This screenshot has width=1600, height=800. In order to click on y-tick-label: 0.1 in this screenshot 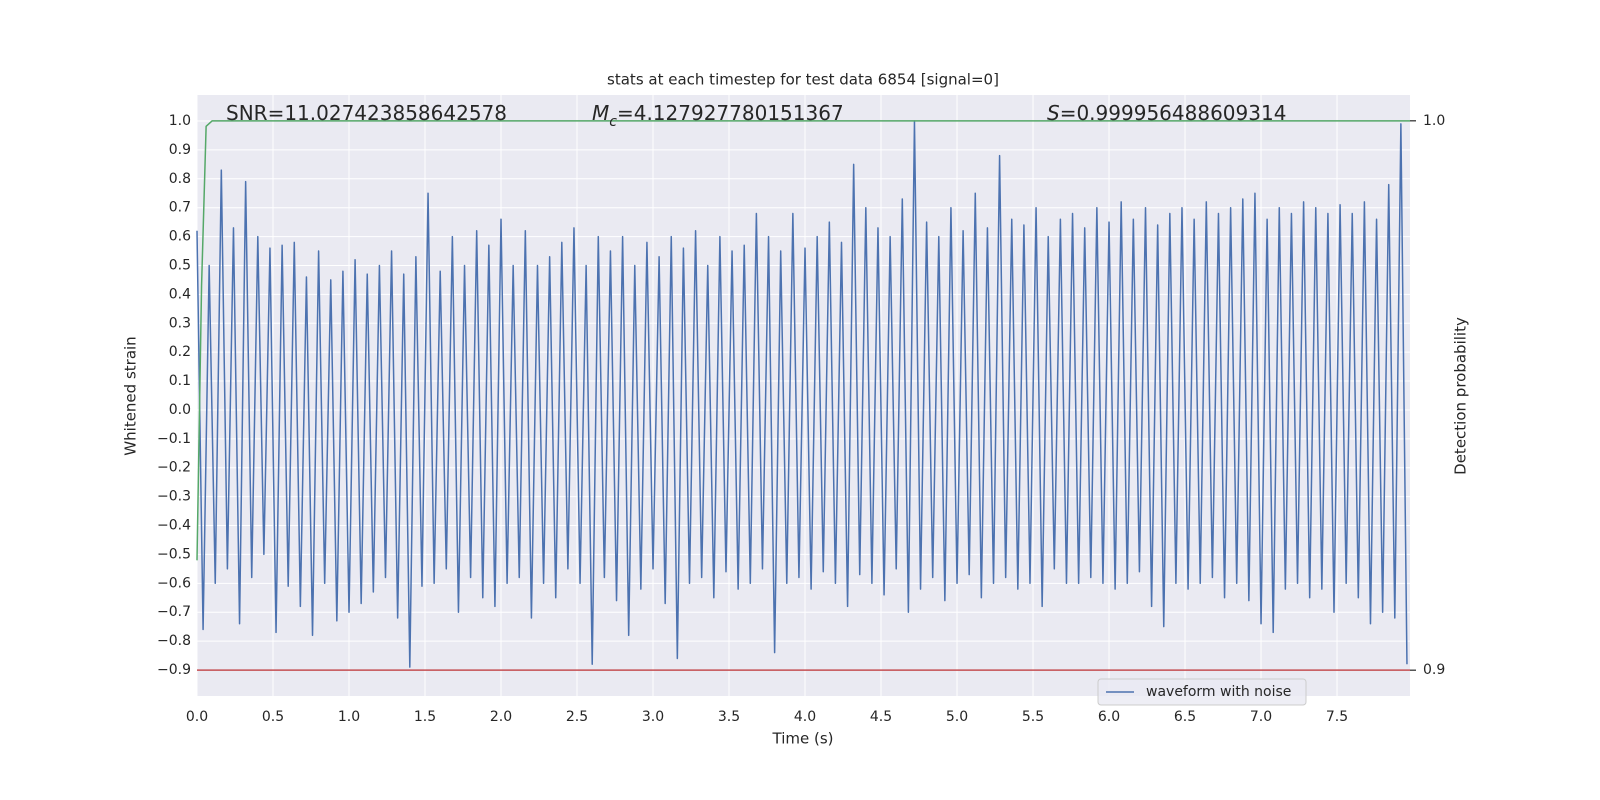, I will do `click(180, 381)`.